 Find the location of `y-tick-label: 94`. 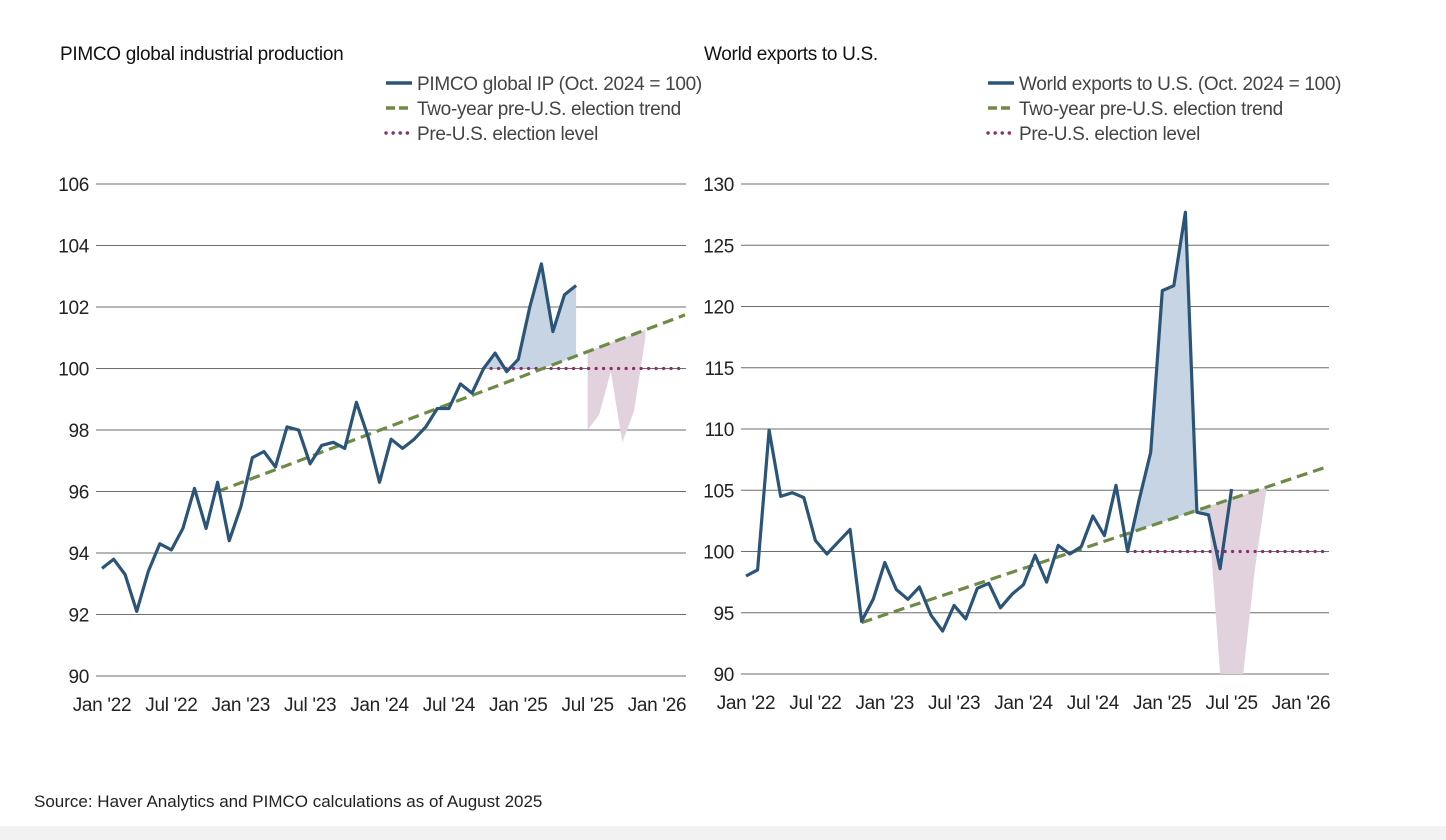

y-tick-label: 94 is located at coordinates (78, 554).